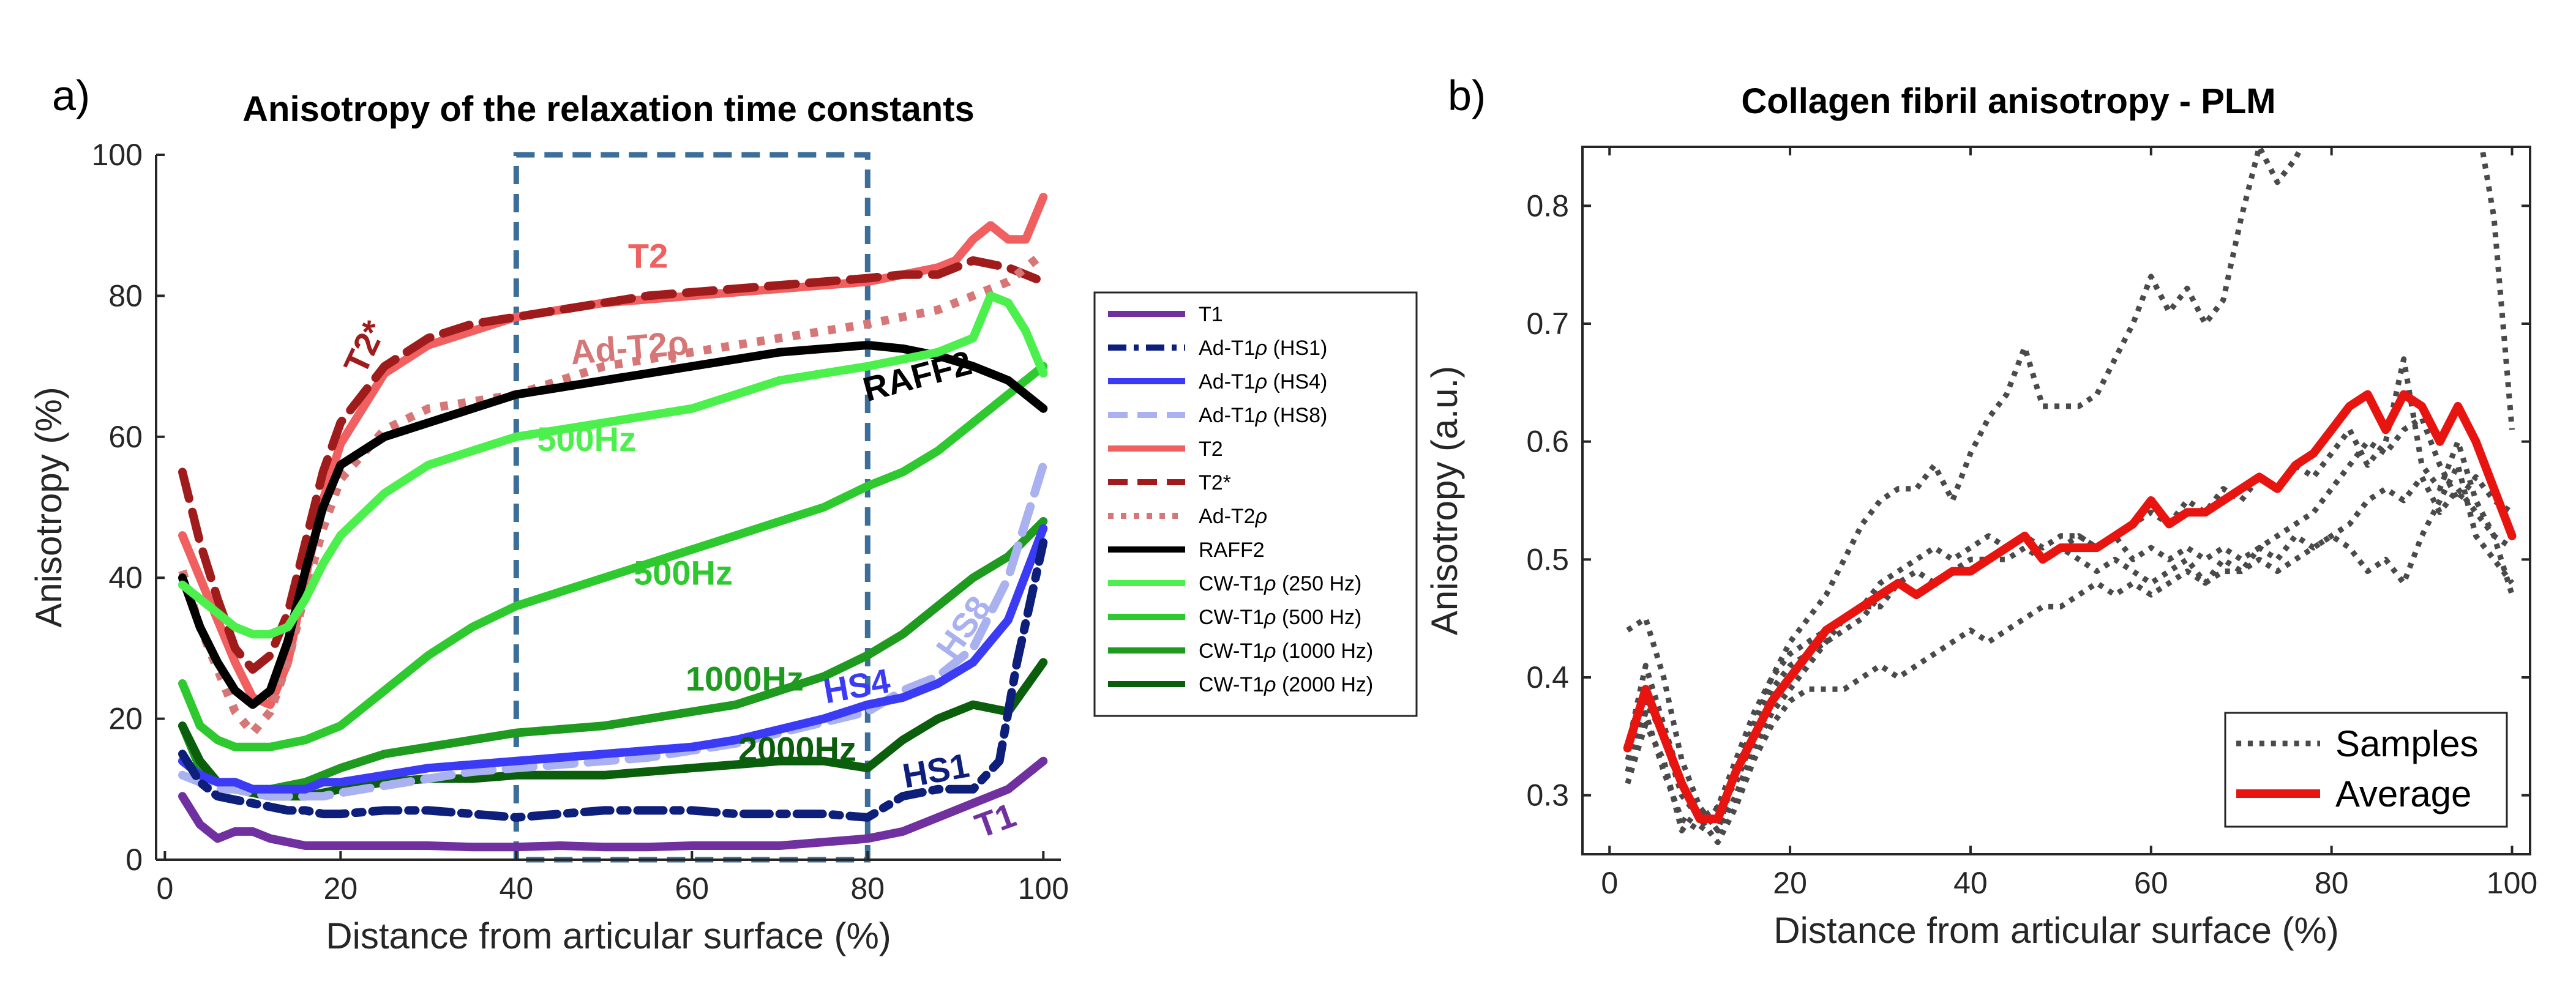 The image size is (2576, 987). Describe the element at coordinates (126, 578) in the screenshot. I see `y-tick-label: 40` at that location.